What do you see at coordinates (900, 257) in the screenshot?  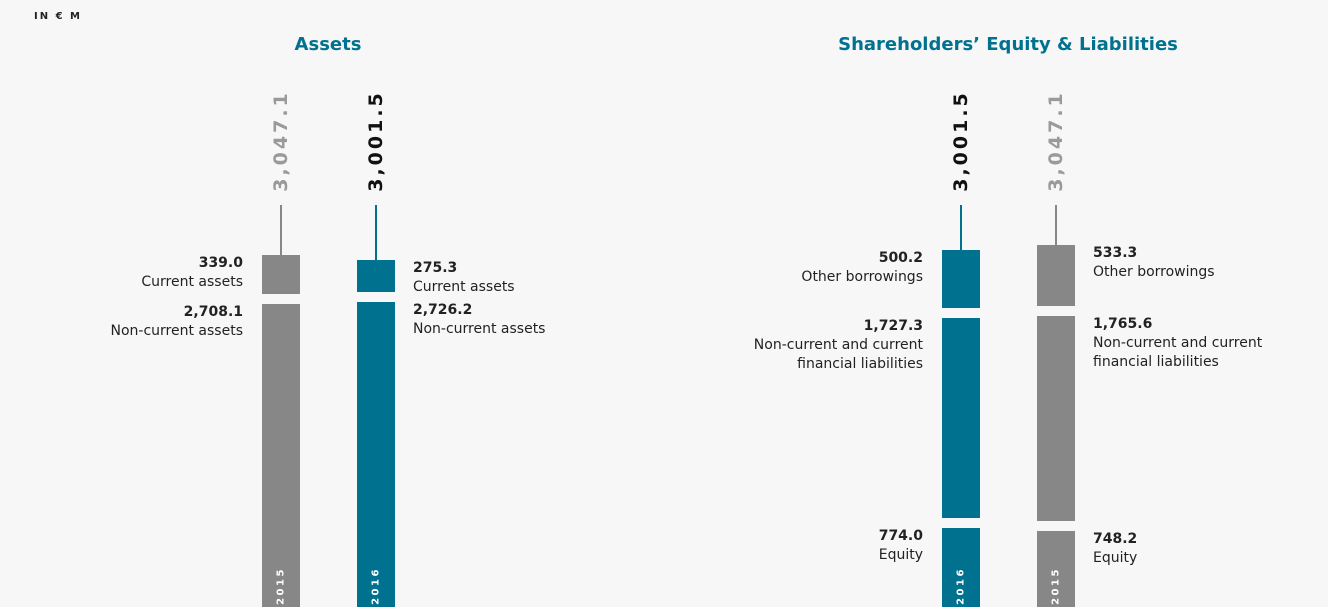 I see `segment-value: 500.2` at bounding box center [900, 257].